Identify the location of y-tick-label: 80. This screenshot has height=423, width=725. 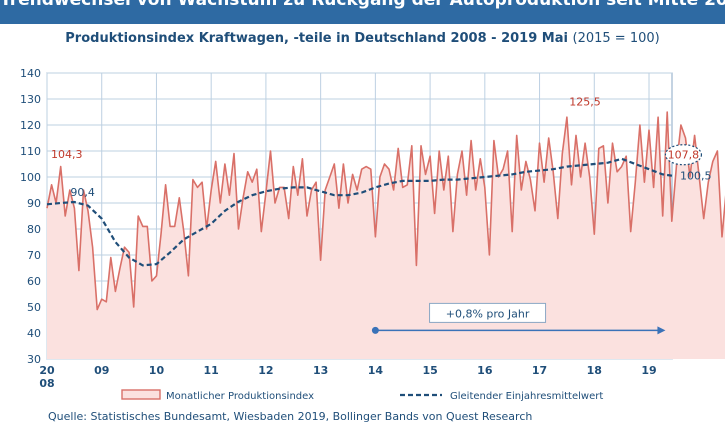
(34, 229).